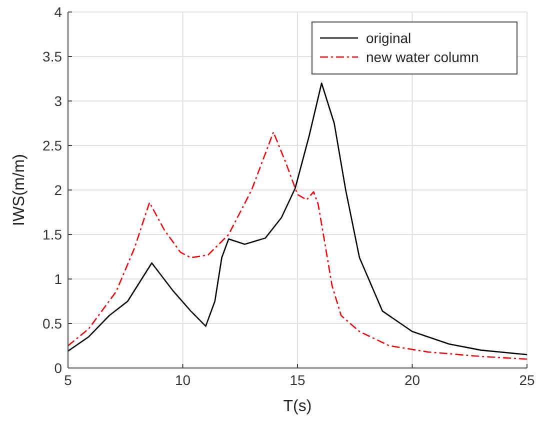 The height and width of the screenshot is (423, 539). Describe the element at coordinates (58, 12) in the screenshot. I see `y-tick-label: 4` at that location.